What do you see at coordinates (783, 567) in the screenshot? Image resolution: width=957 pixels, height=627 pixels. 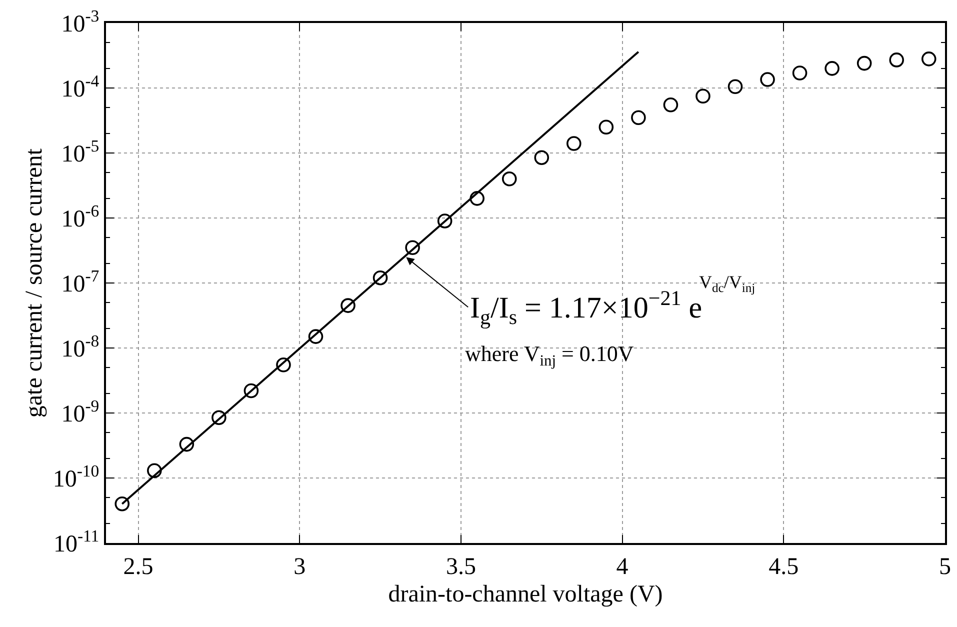 I see `x-tick-label: 4.5` at bounding box center [783, 567].